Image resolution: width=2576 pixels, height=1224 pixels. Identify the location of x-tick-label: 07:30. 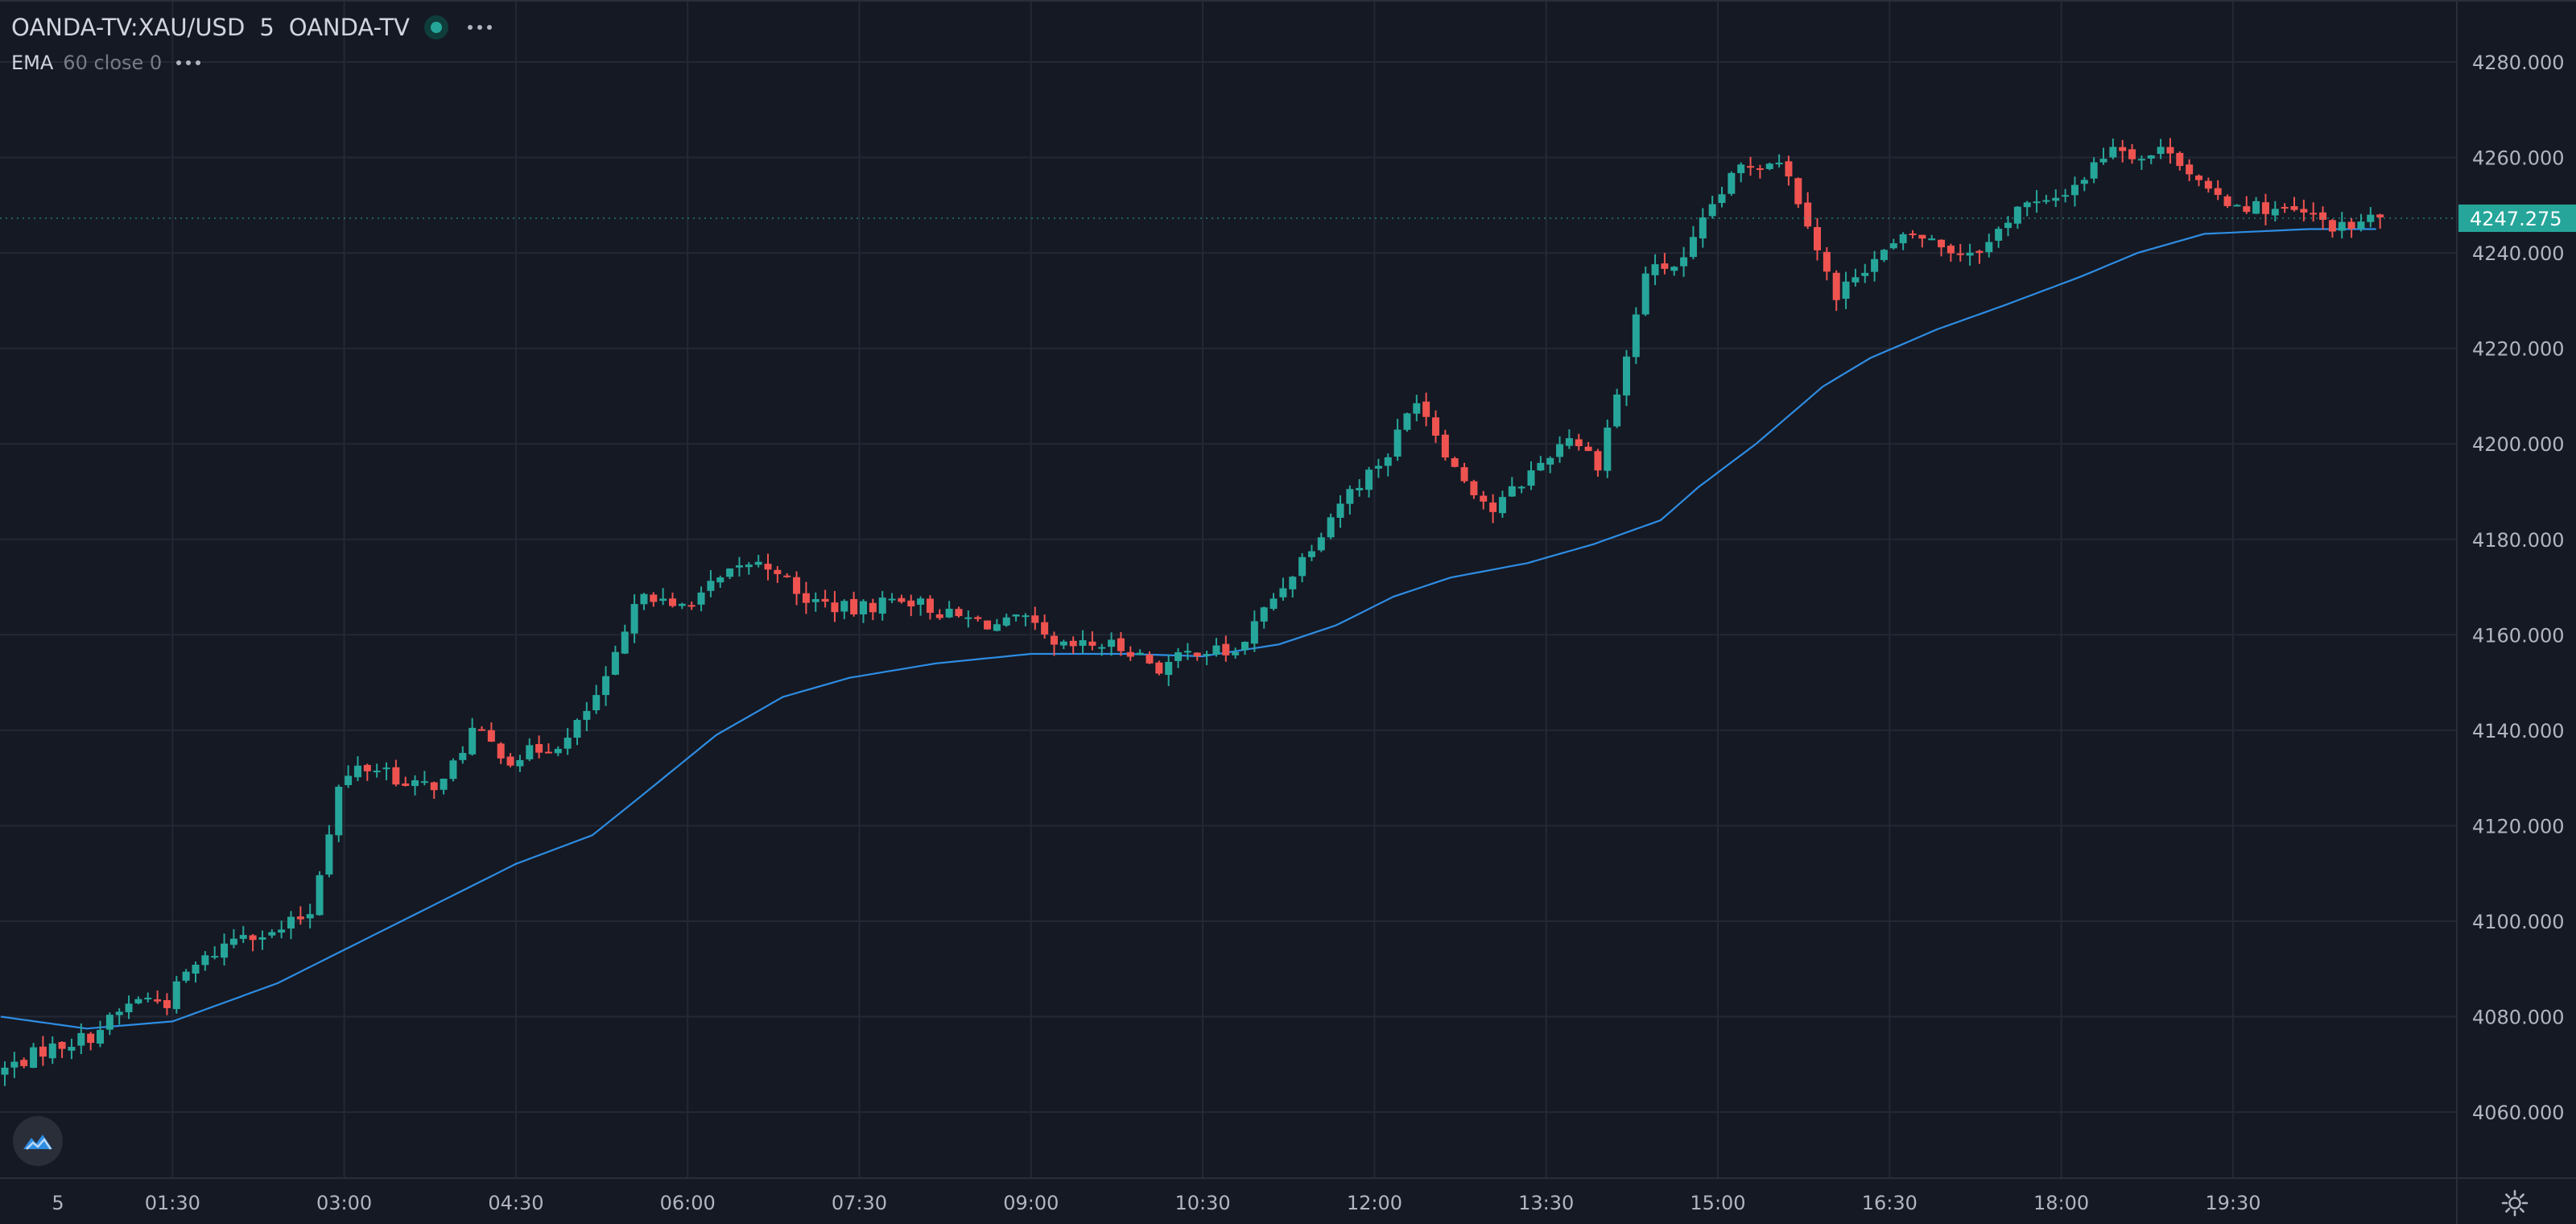
(859, 1203).